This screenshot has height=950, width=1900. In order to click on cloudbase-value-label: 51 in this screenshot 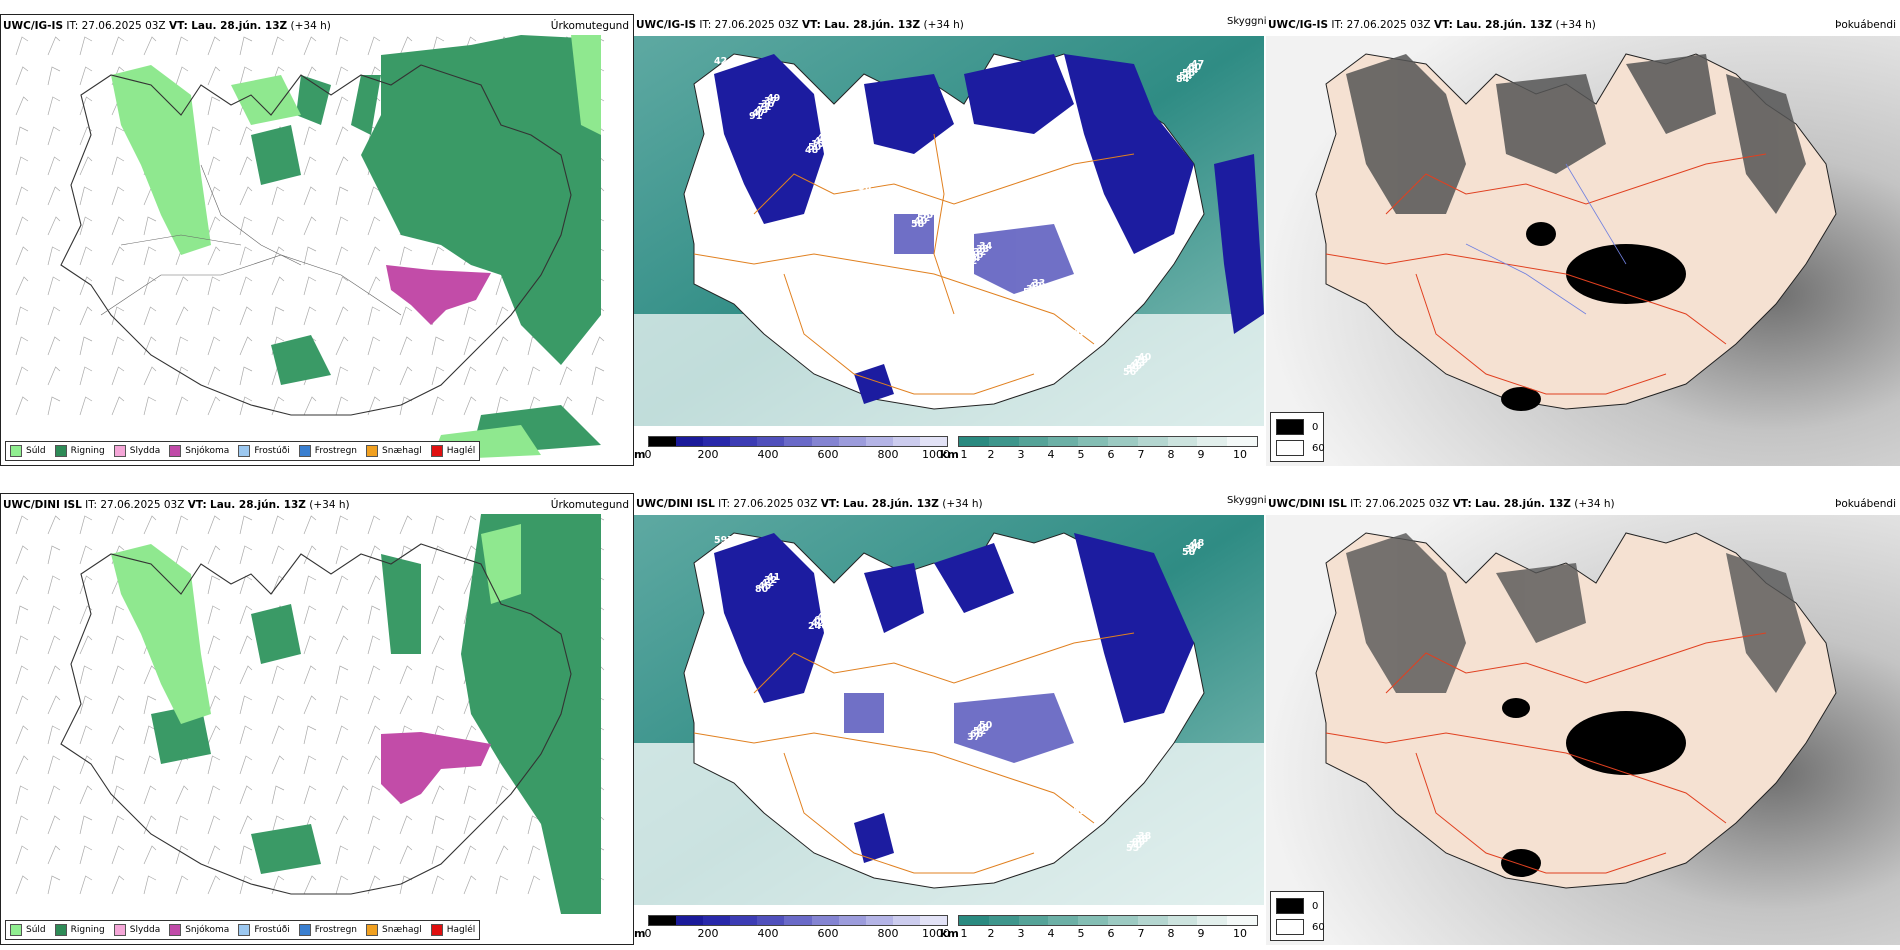, I will do `click(876, 654)`.